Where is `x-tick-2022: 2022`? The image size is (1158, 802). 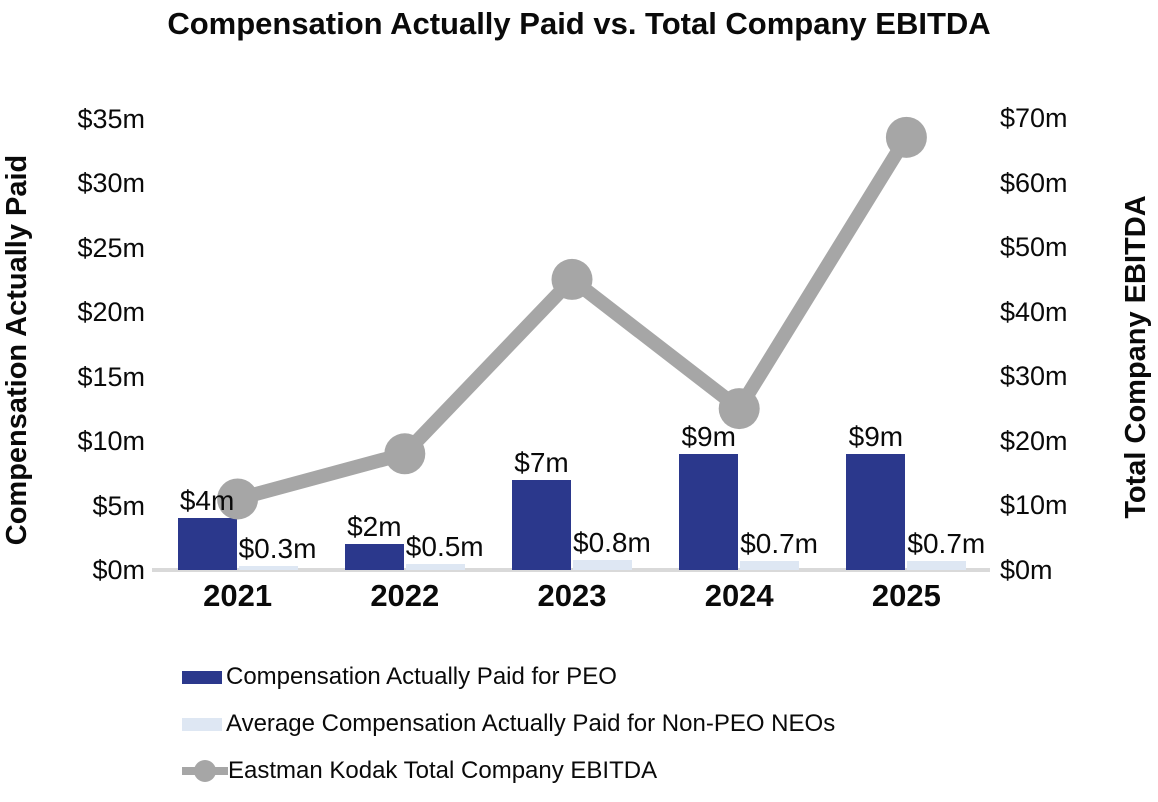 x-tick-2022: 2022 is located at coordinates (405, 595).